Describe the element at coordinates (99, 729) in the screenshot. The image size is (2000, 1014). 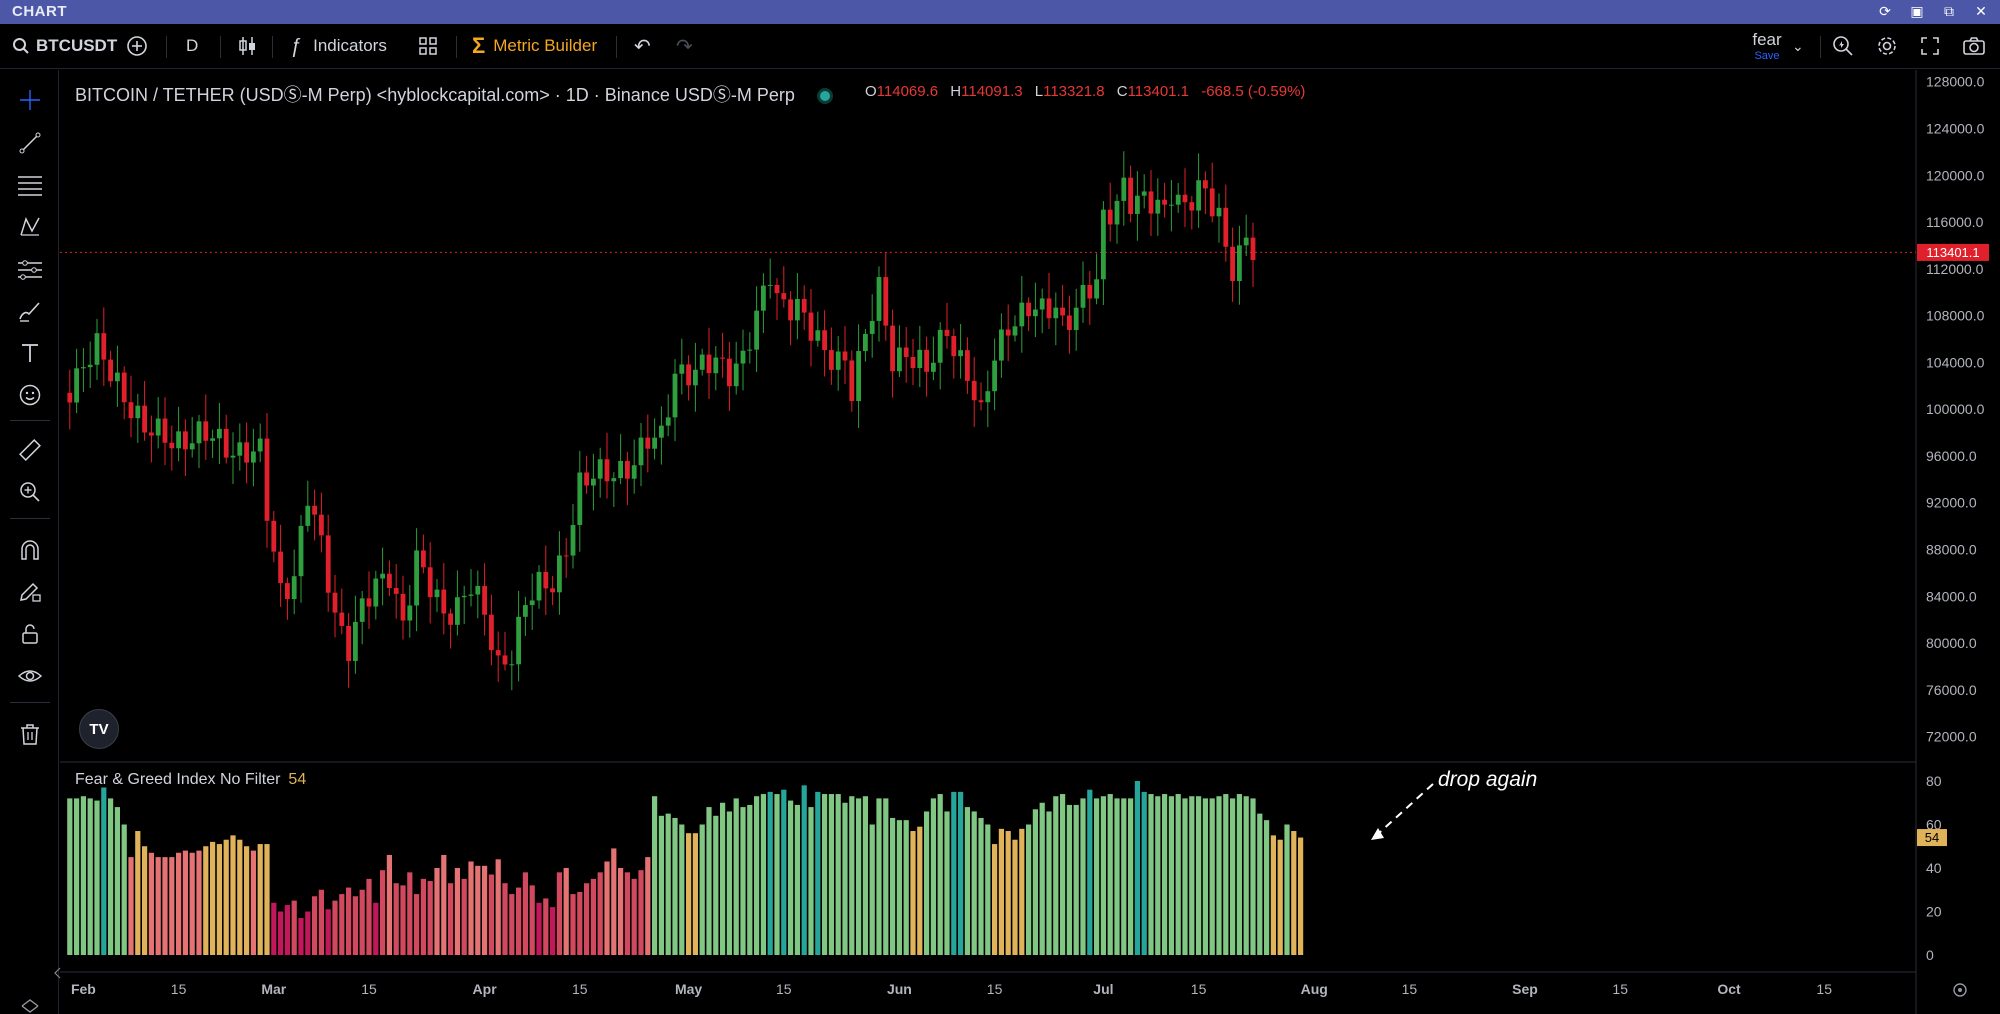
I see `tradingview-logo: TV` at that location.